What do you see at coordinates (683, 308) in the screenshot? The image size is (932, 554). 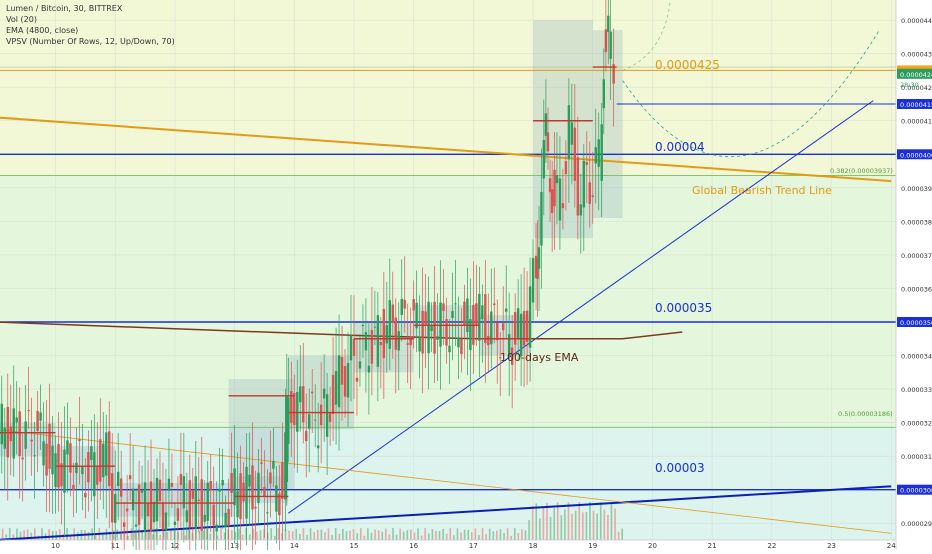 I see `level-35-label: 0.000035` at bounding box center [683, 308].